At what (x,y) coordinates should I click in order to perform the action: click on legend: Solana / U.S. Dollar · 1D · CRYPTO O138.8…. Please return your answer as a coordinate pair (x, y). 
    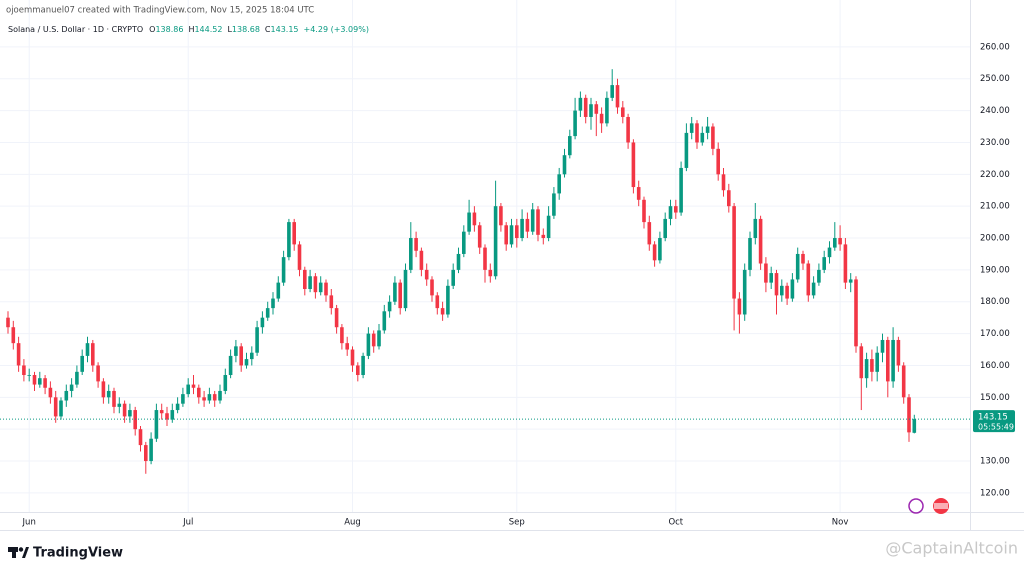
    Looking at the image, I should click on (188, 29).